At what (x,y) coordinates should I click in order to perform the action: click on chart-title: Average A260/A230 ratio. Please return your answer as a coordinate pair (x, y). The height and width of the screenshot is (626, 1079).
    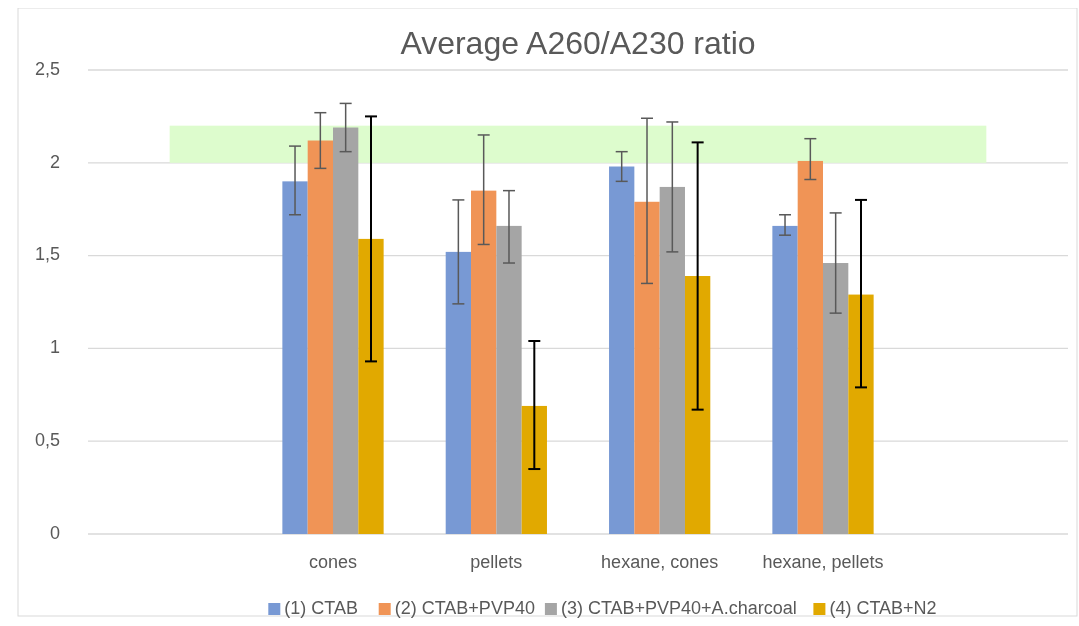
    Looking at the image, I should click on (578, 43).